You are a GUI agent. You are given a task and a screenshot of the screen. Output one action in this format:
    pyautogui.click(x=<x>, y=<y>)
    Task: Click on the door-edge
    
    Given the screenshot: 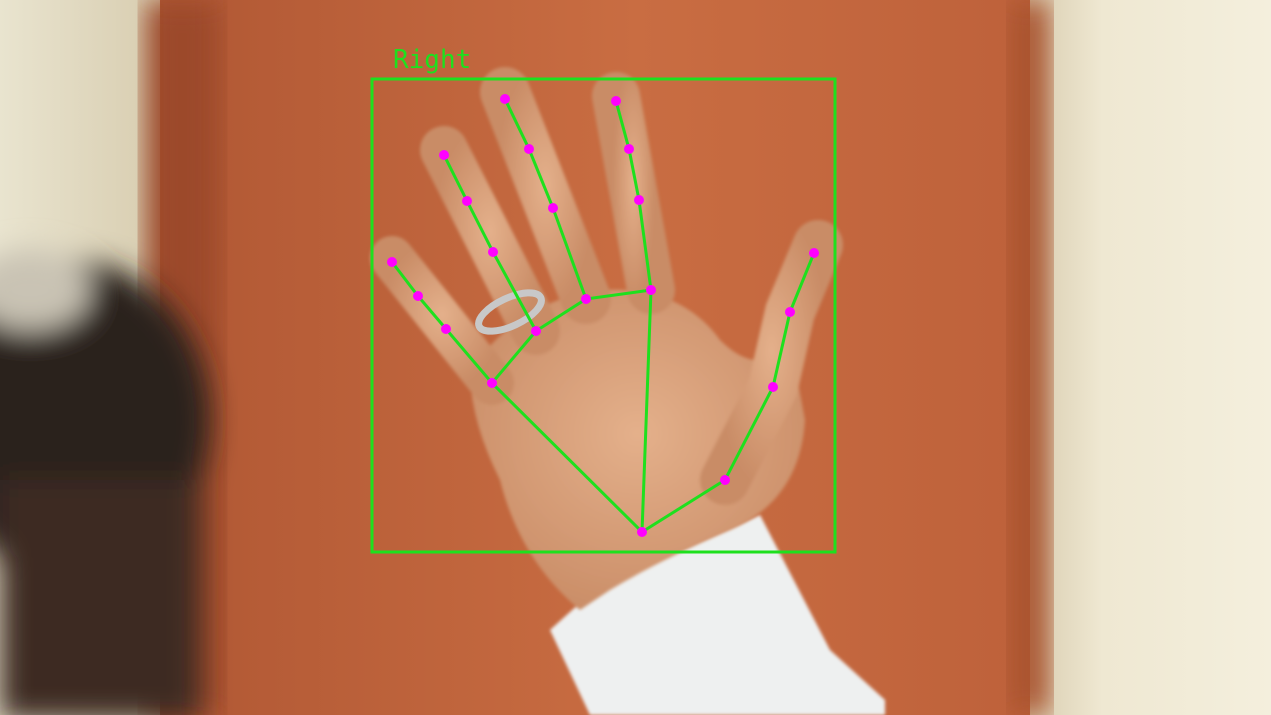 What is the action you would take?
    pyautogui.click(x=1030, y=357)
    